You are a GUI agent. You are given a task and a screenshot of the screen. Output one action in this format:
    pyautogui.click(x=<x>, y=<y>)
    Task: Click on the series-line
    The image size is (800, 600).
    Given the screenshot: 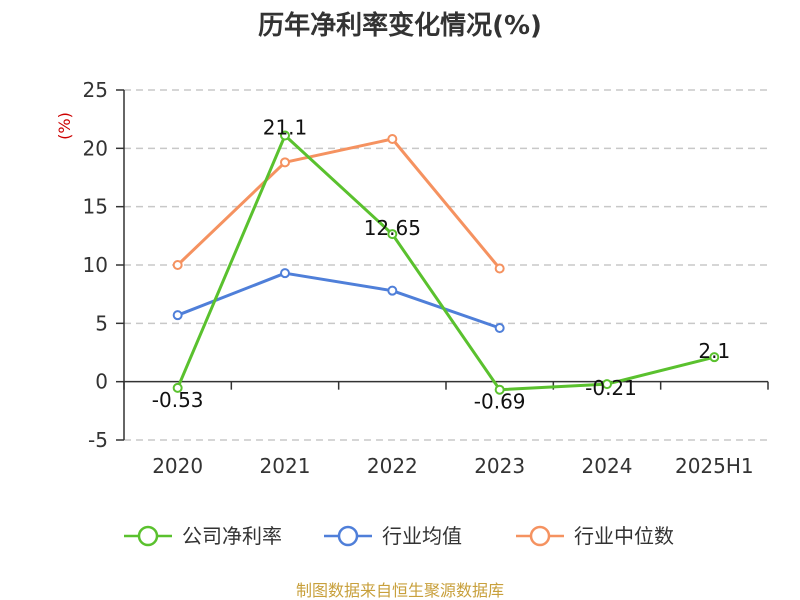 What is the action you would take?
    pyautogui.click(x=338, y=203)
    